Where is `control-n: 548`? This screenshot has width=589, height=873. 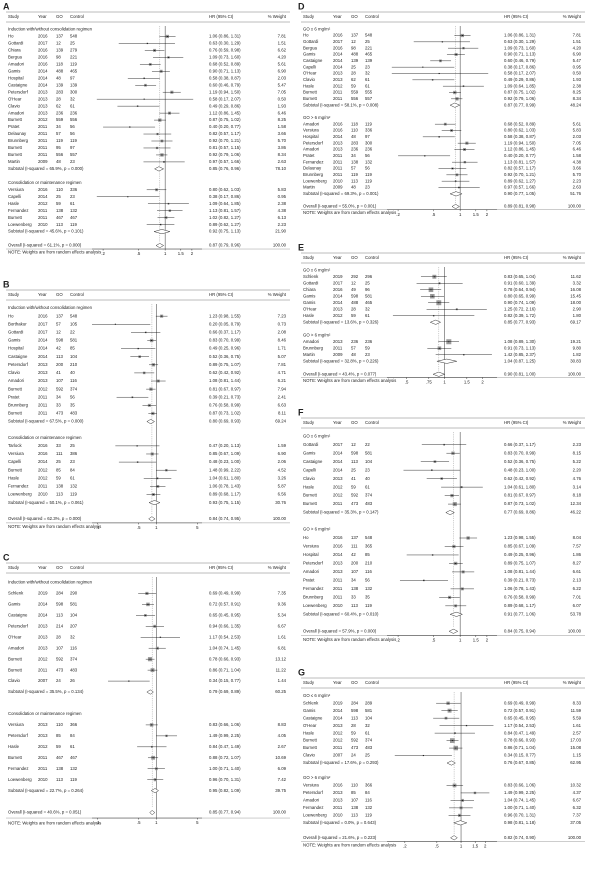 control-n: 548 is located at coordinates (74, 315).